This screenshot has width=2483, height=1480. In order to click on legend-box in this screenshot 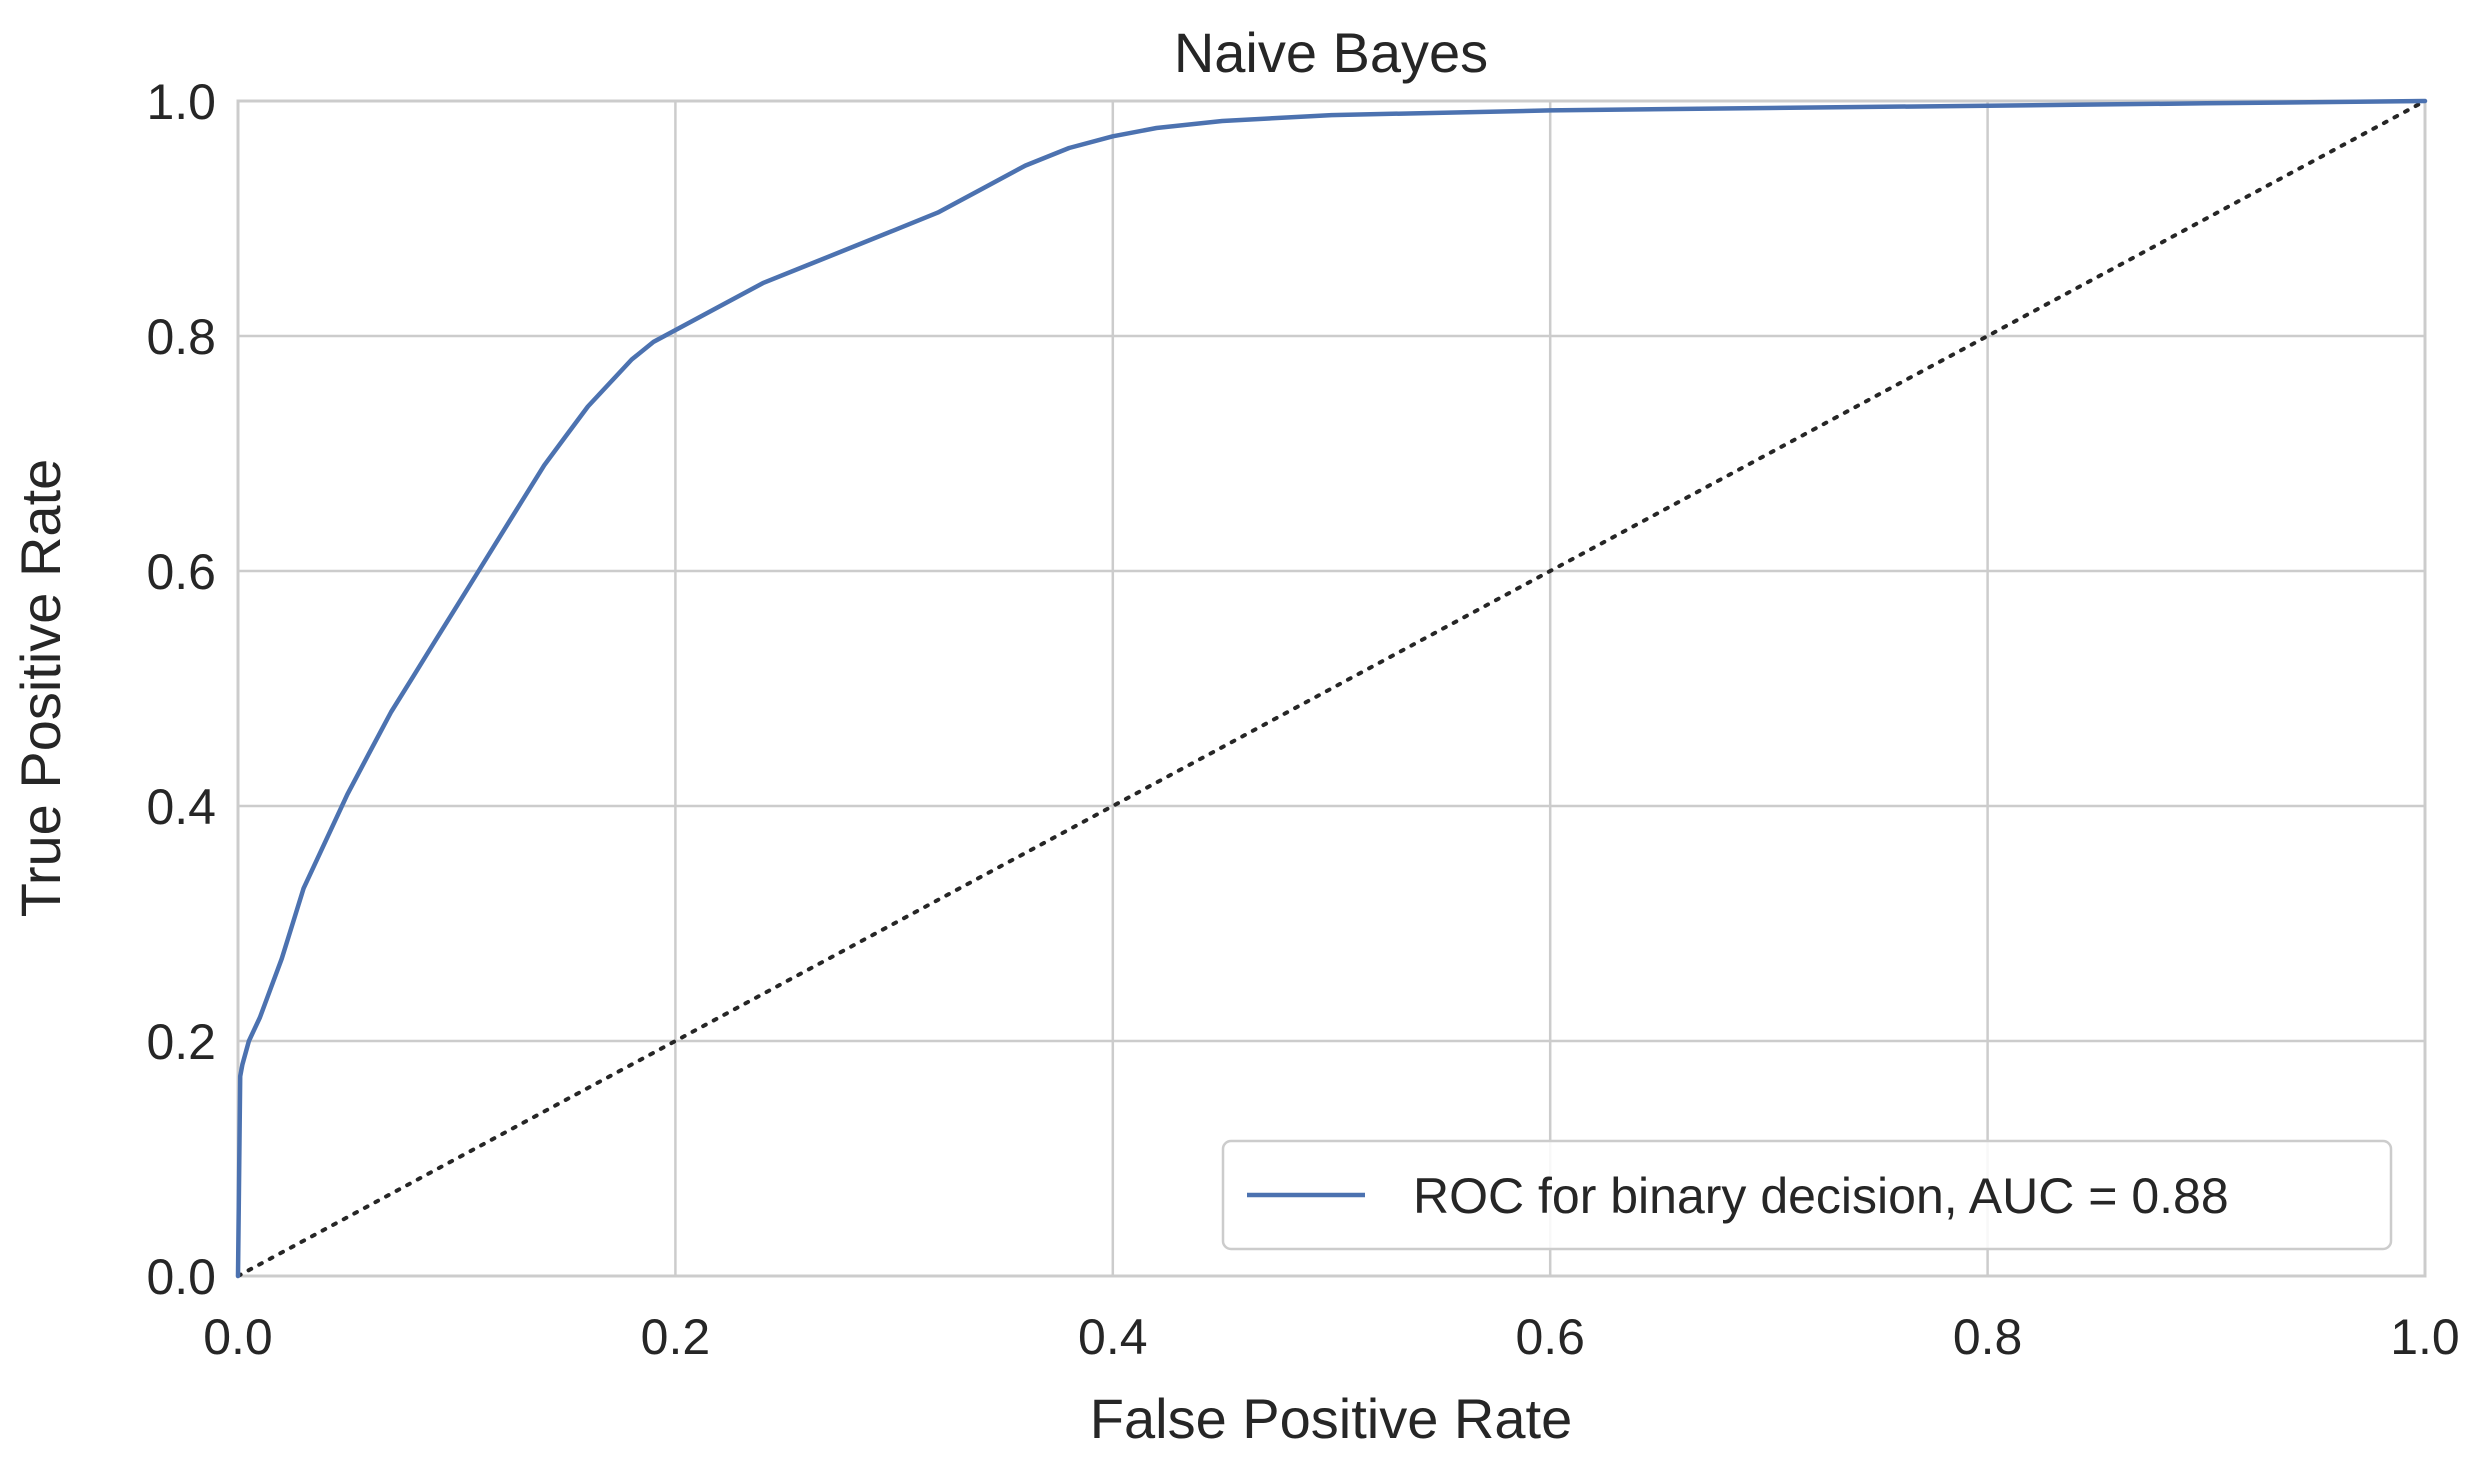, I will do `click(1807, 1195)`.